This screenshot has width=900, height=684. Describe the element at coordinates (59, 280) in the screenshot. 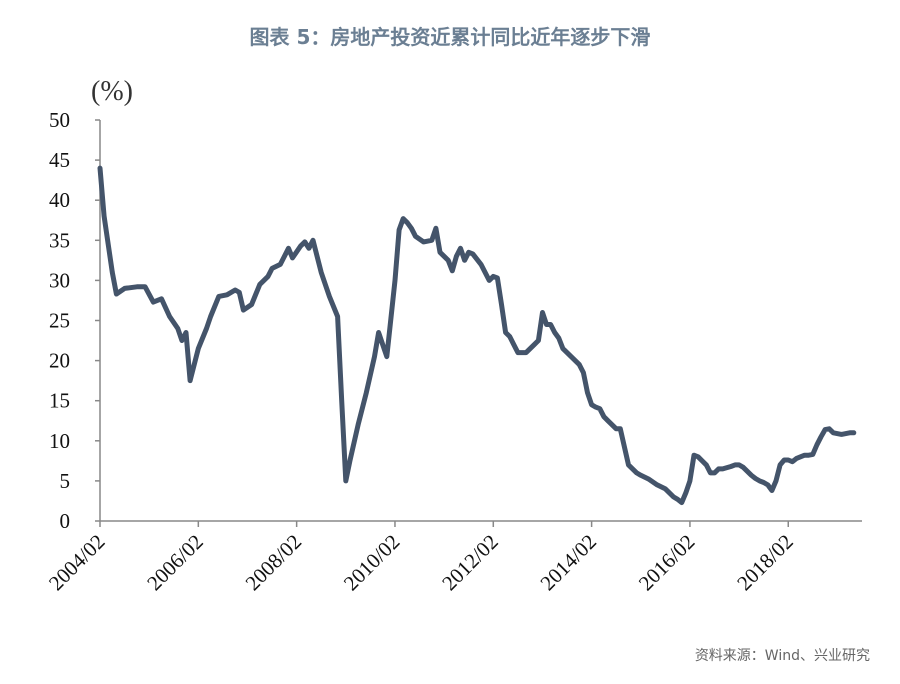

I see `y-tick-label: 30` at that location.